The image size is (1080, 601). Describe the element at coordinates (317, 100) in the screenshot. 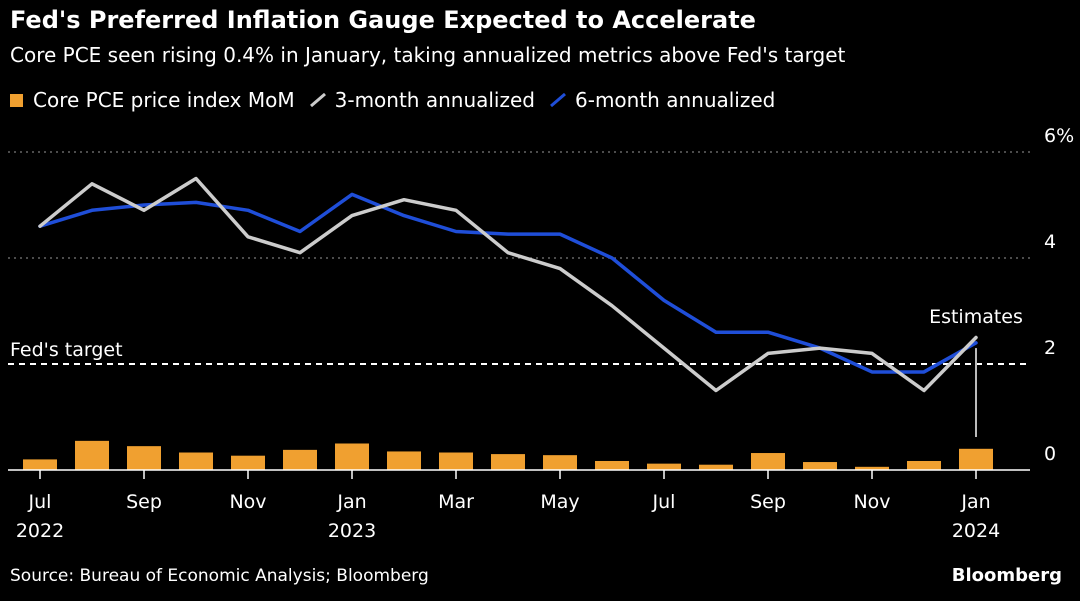

I see `legend-line-swatch-3m` at that location.